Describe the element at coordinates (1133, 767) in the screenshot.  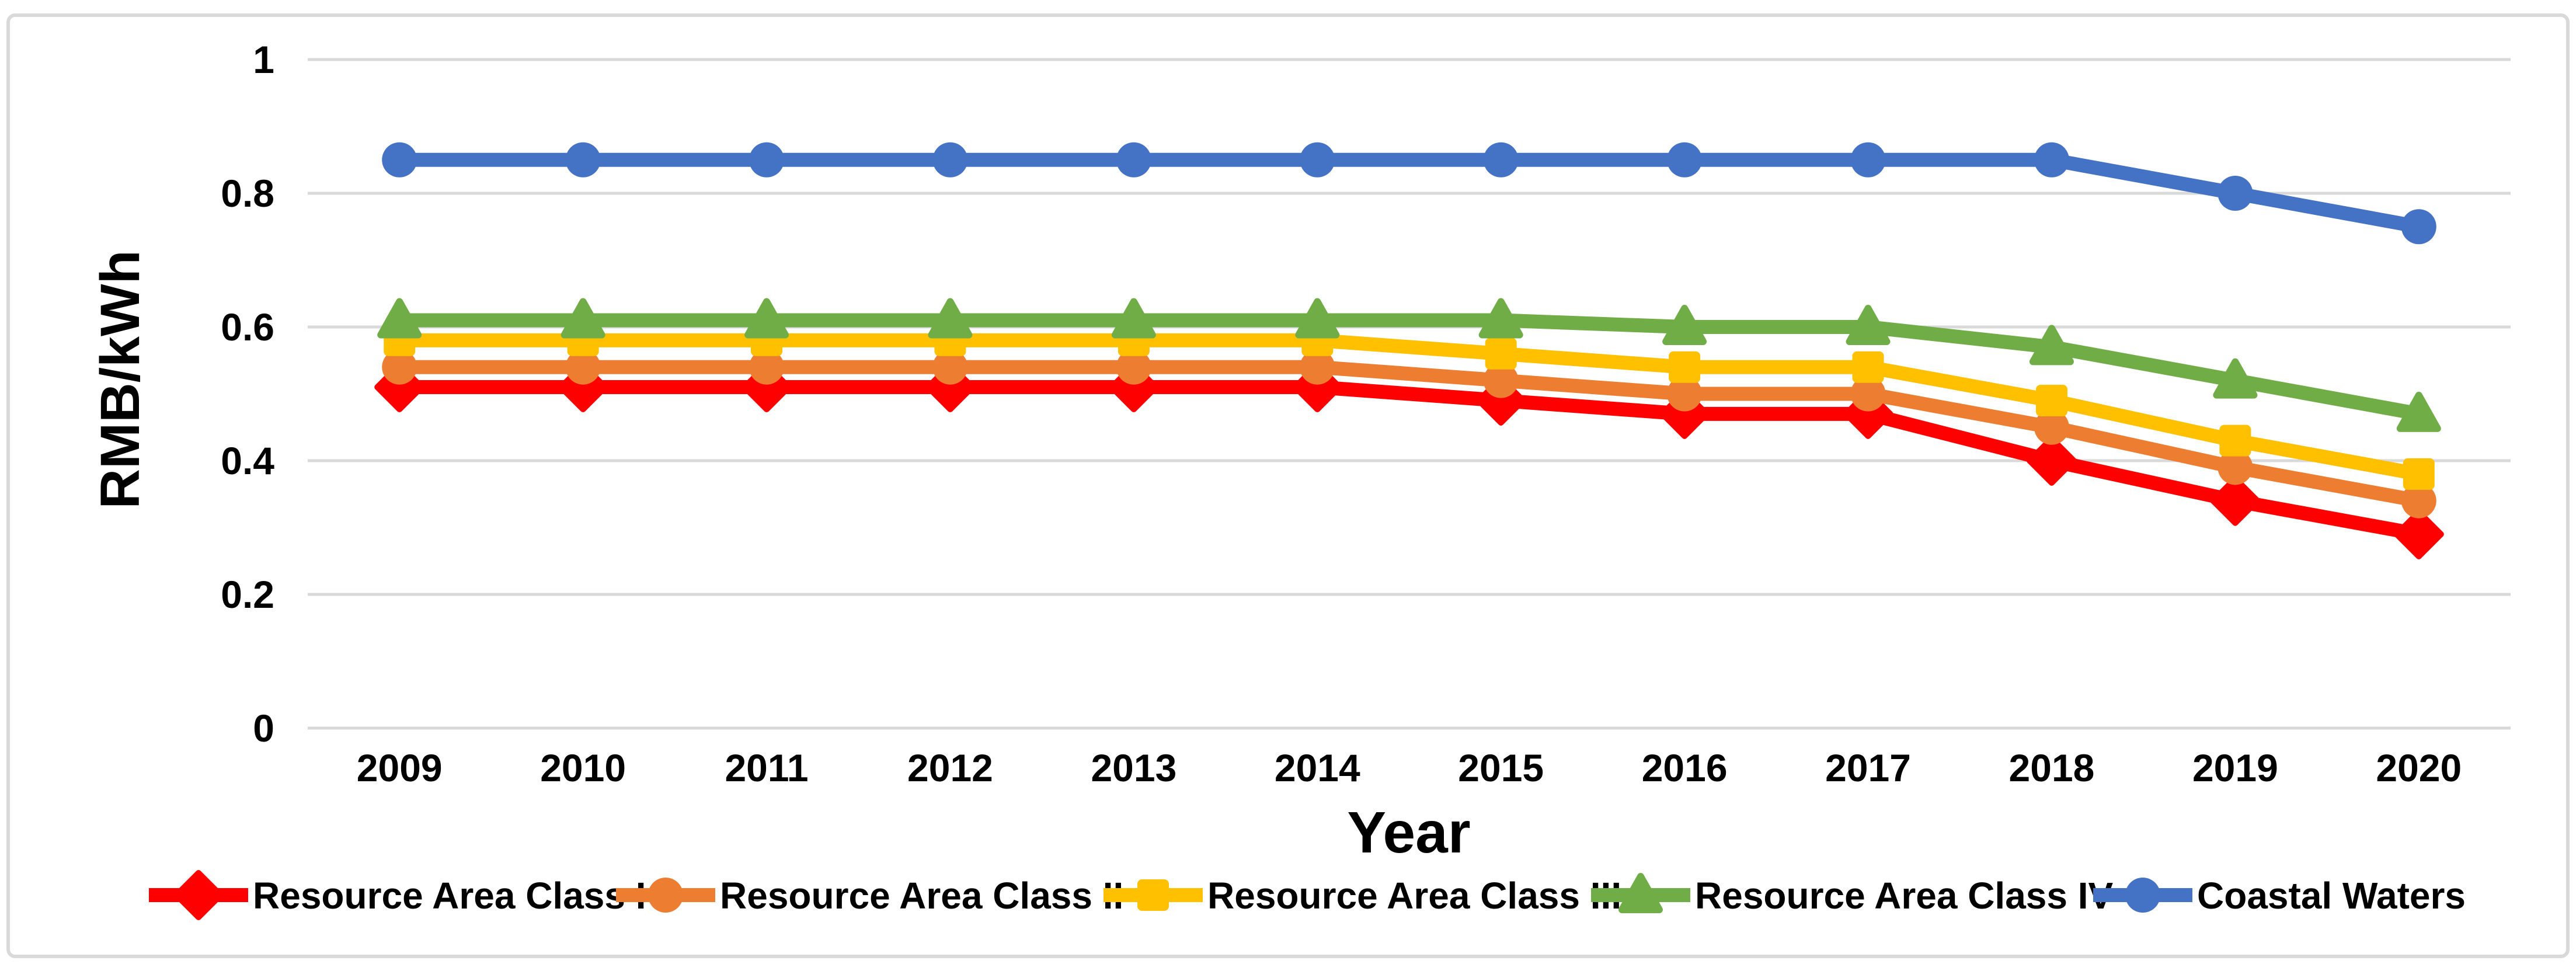
I see `x-tick-label: 2013` at that location.